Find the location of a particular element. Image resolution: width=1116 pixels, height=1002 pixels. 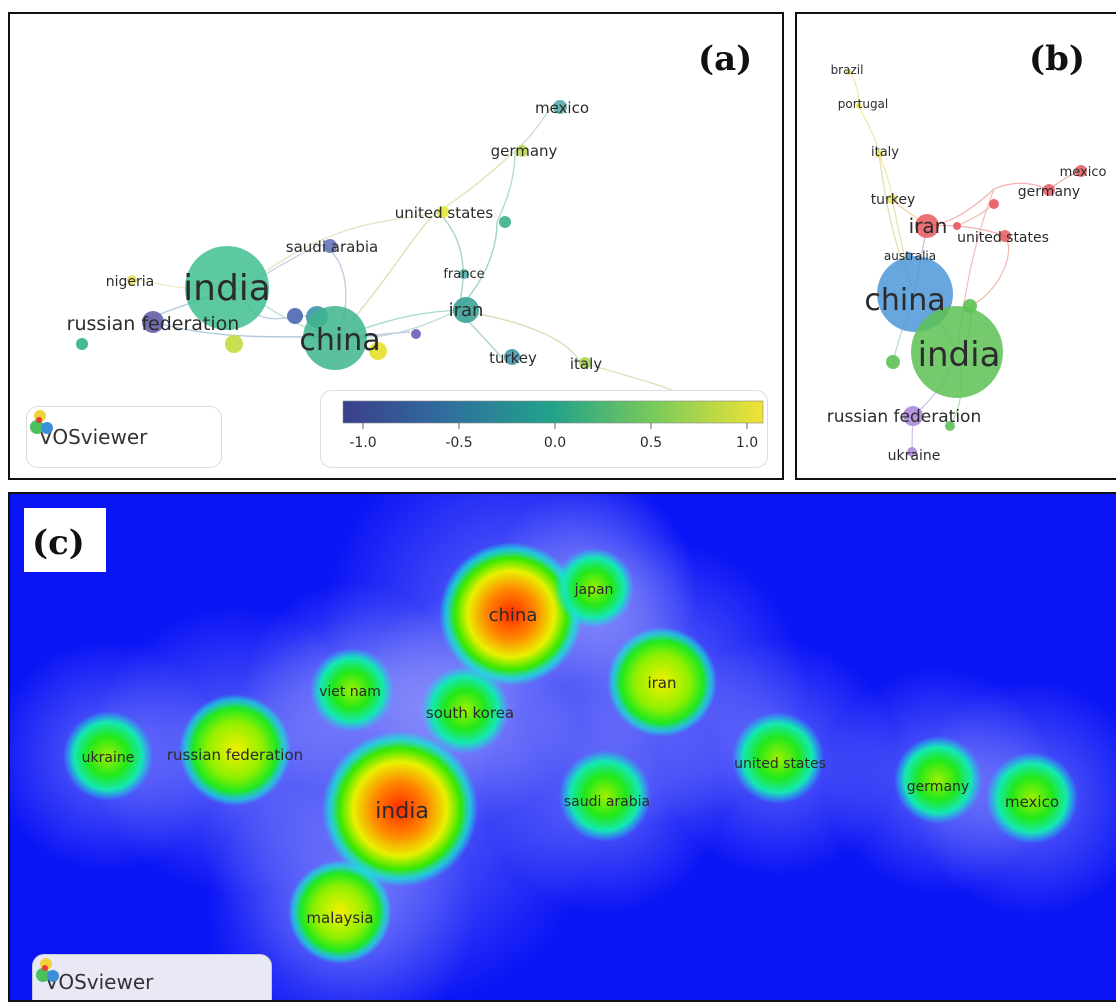

color-scale-ticks: -1.0 -0.5 0.0 0.5 1.0 is located at coordinates (553, 437).